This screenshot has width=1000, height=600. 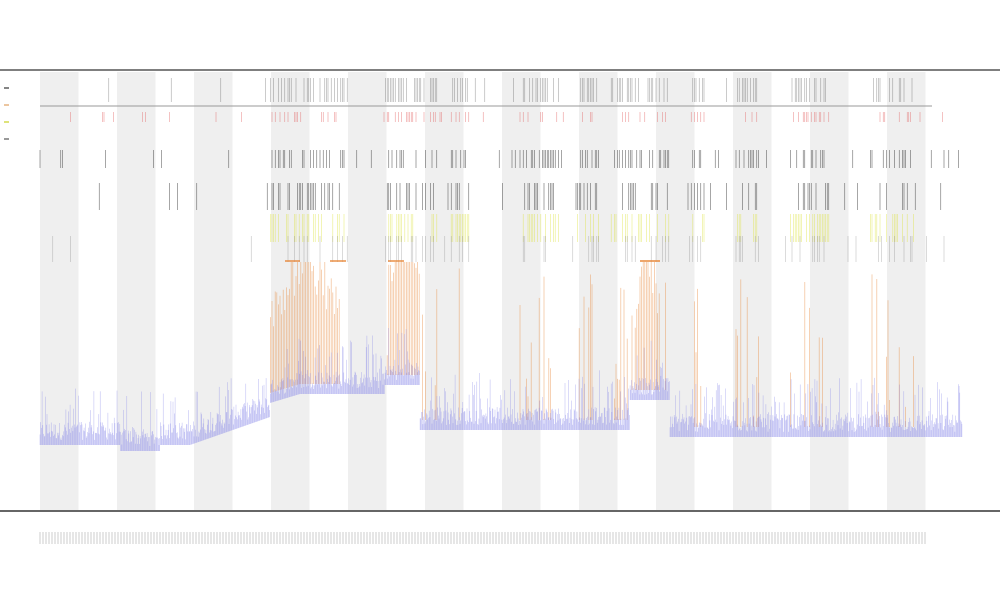 I want to click on x-tick-marks, so click(x=482, y=538).